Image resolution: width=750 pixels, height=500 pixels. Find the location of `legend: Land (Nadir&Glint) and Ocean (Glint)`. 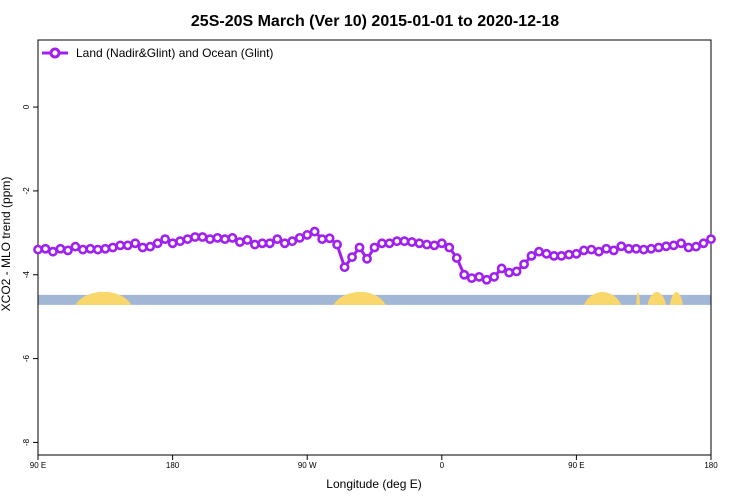

legend: Land (Nadir&Glint) and Ocean (Glint) is located at coordinates (157, 53).